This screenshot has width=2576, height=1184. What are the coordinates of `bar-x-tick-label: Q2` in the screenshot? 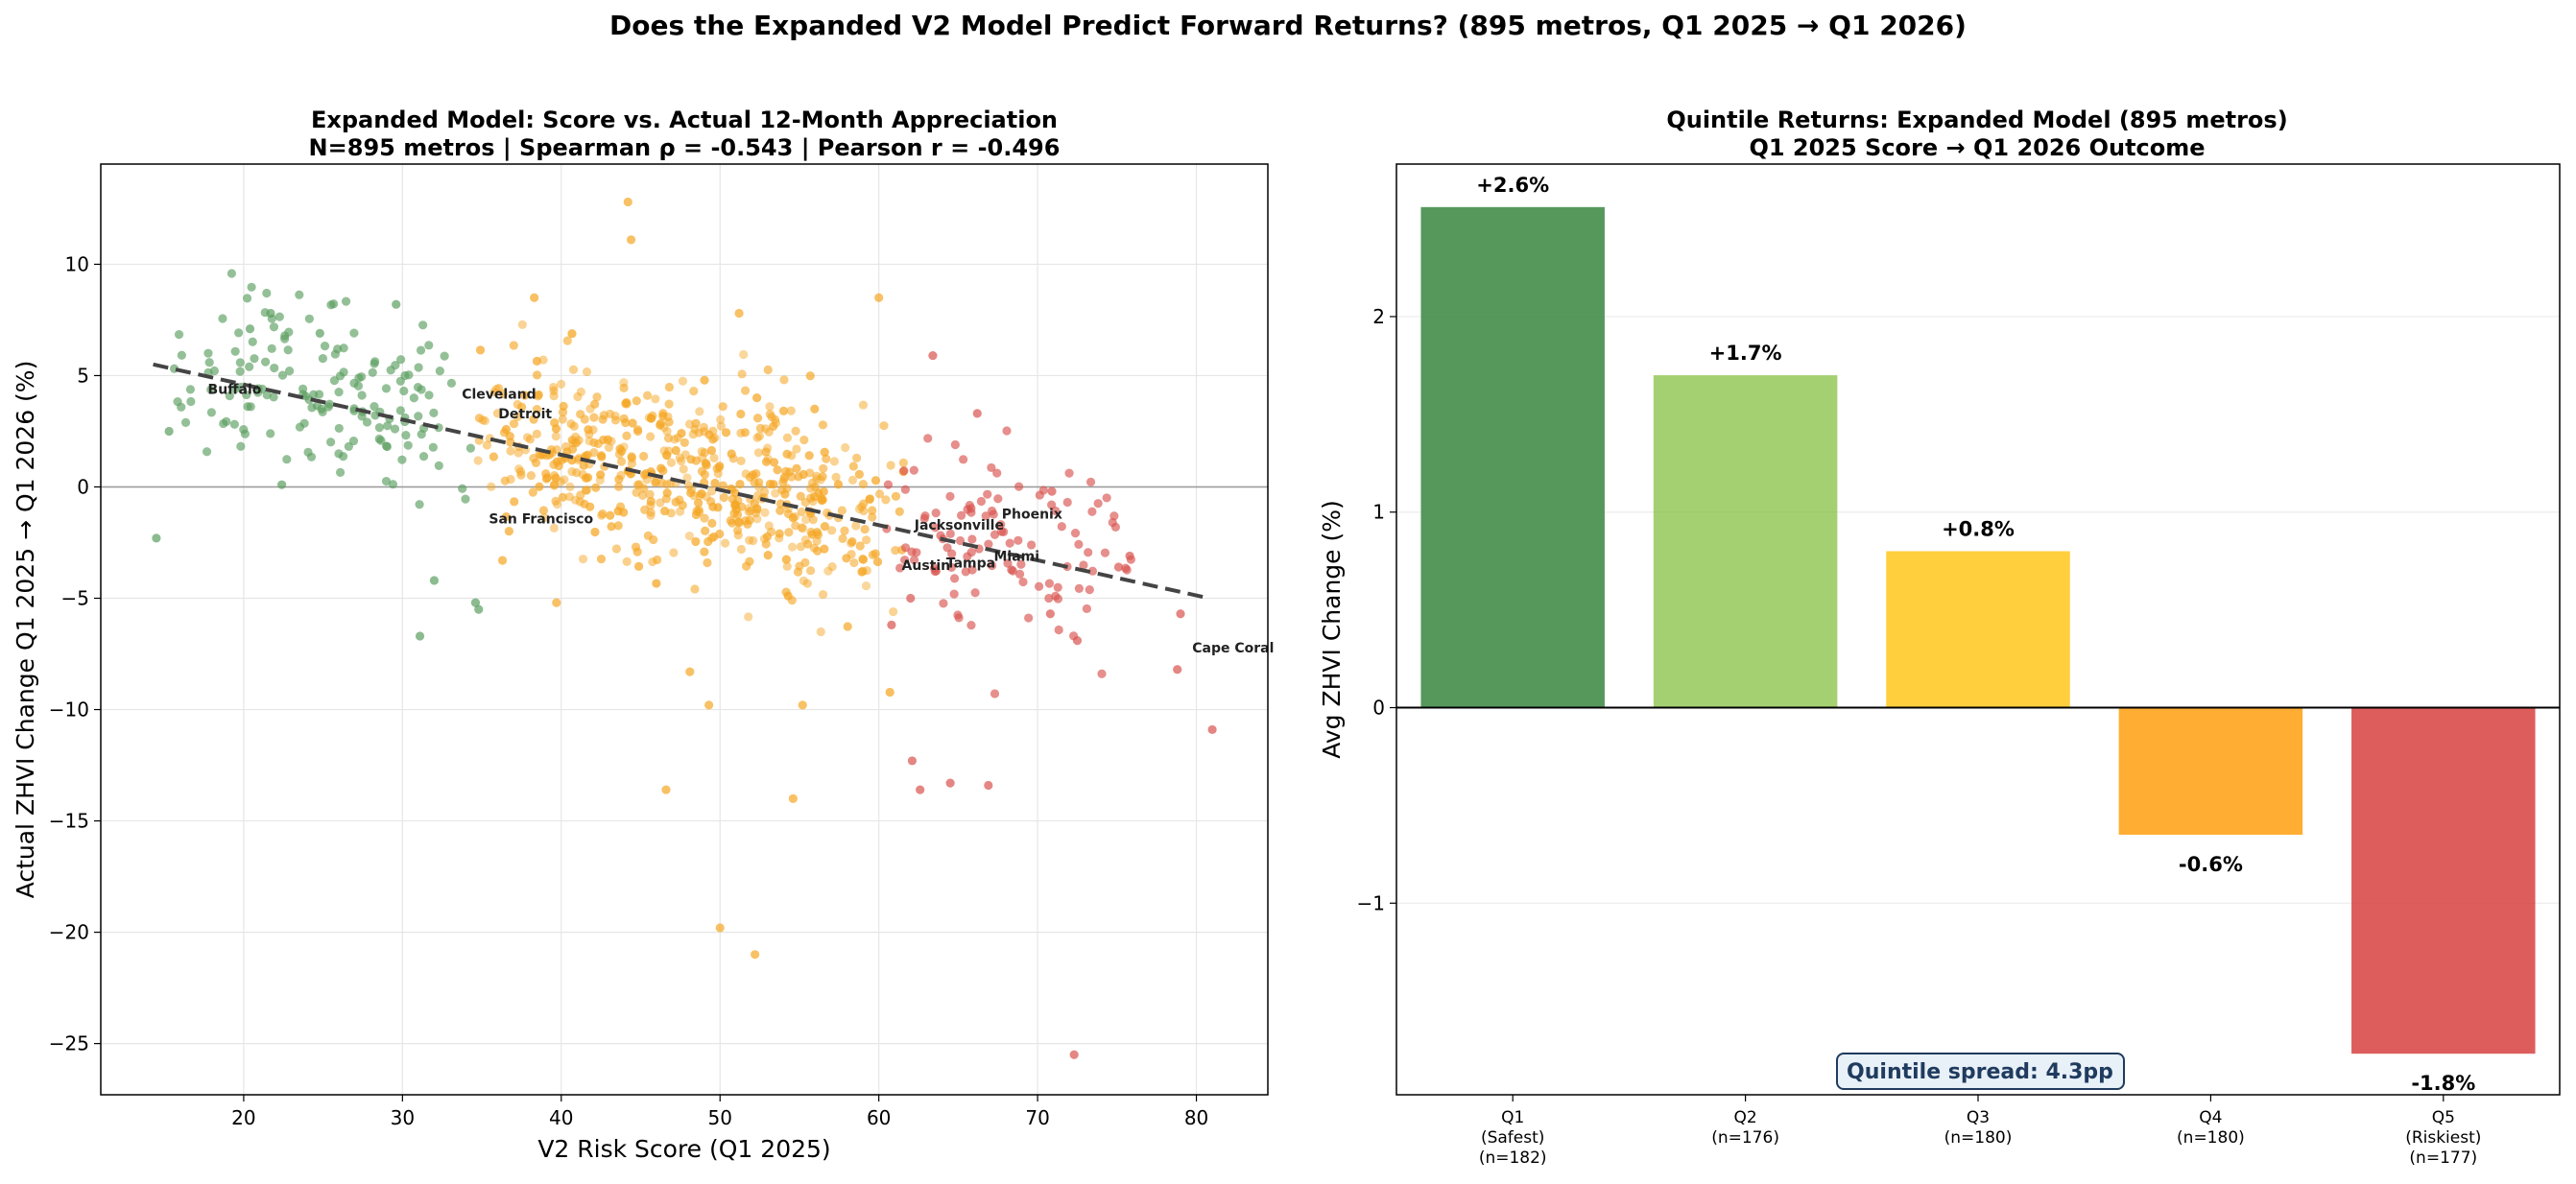 It's located at (1744, 1118).